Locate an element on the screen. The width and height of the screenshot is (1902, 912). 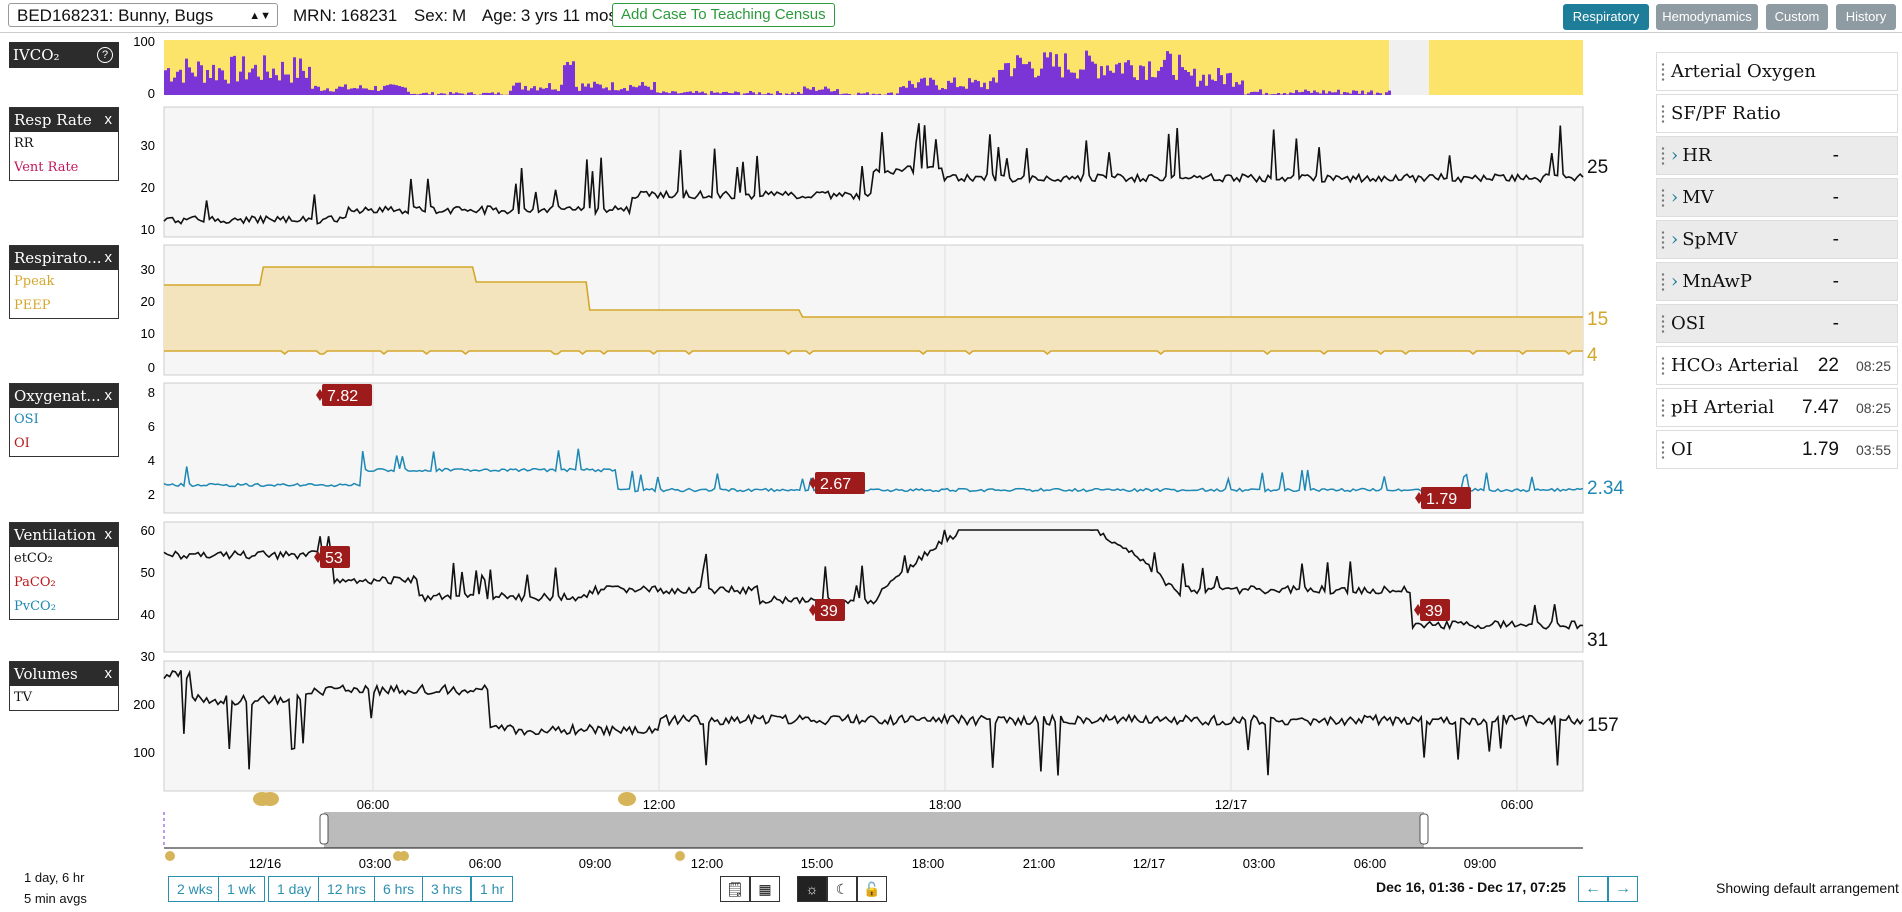
ivco2-tick: 0 is located at coordinates (151, 93).